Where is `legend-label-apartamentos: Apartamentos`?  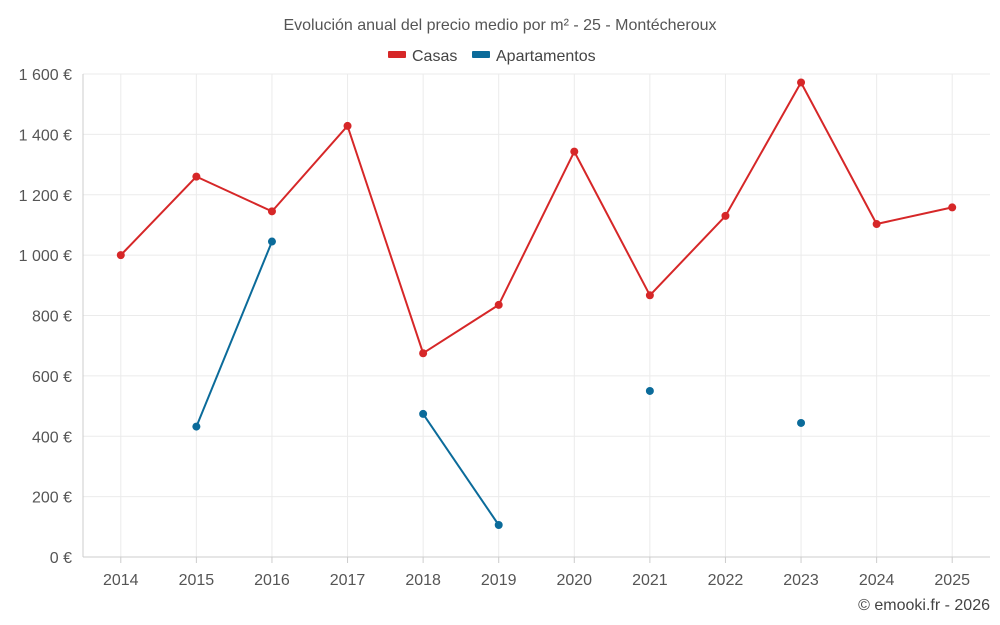 legend-label-apartamentos: Apartamentos is located at coordinates (546, 56).